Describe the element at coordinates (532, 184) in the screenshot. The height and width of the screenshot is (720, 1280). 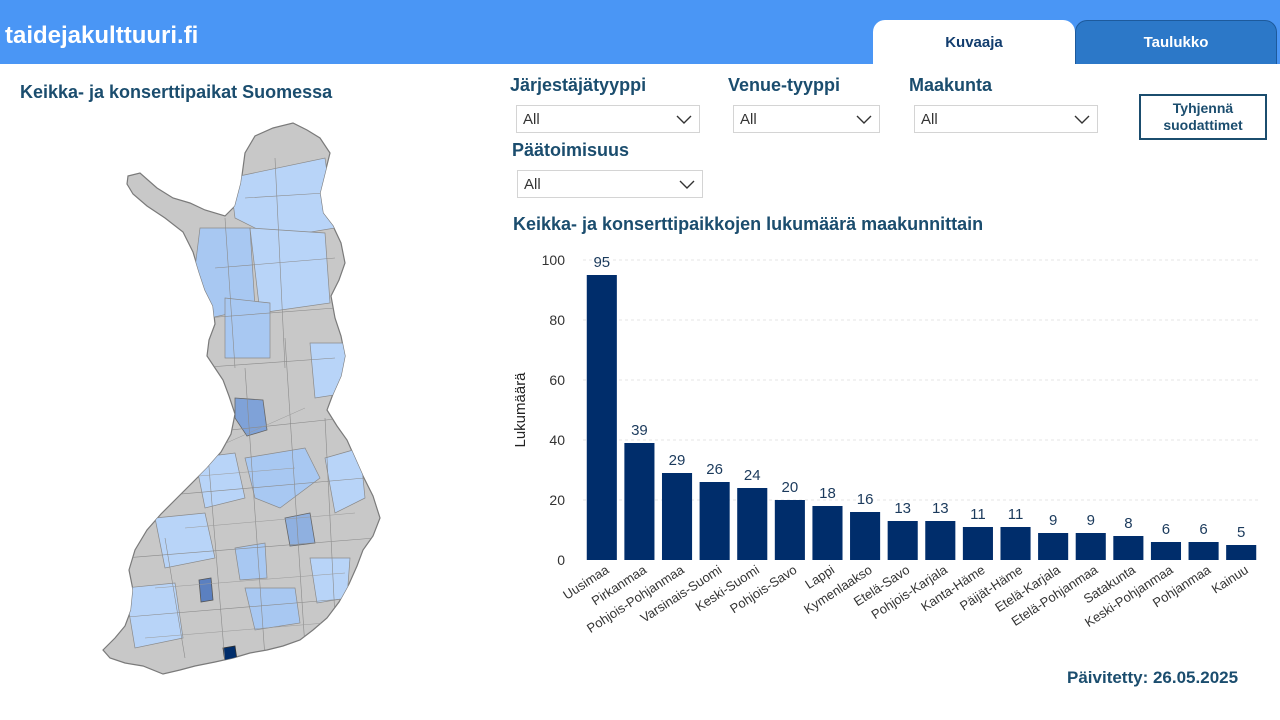
I see `full-time-value: All` at that location.